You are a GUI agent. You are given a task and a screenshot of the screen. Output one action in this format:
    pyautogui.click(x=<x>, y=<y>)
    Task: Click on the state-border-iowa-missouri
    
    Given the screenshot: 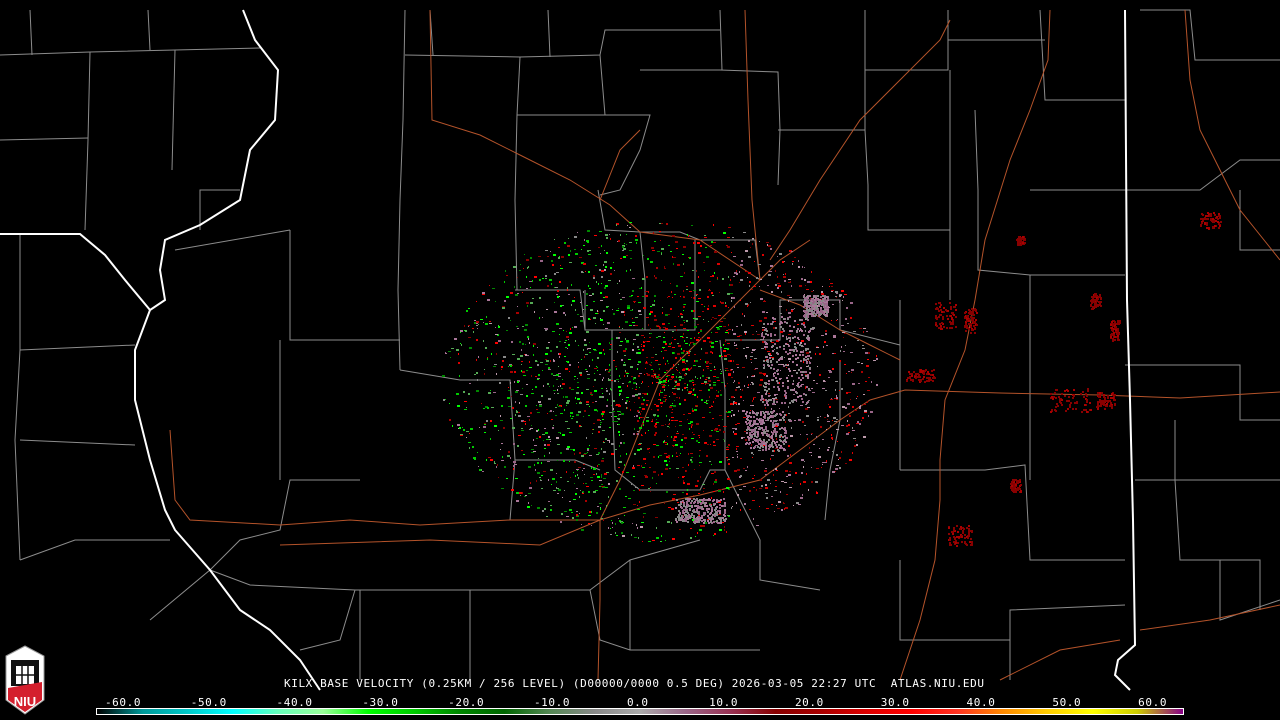 What is the action you would take?
    pyautogui.click(x=75, y=272)
    